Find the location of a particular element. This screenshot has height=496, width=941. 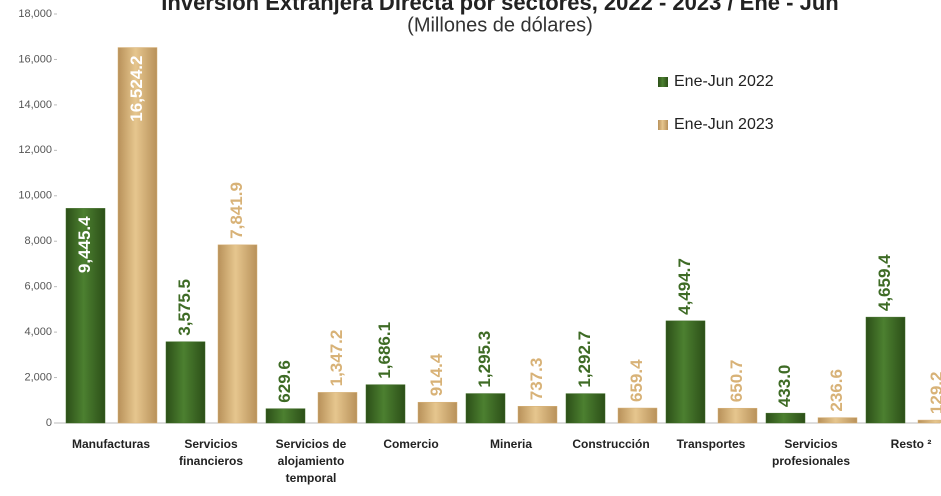

value-label: 9,445.4 is located at coordinates (84, 244).